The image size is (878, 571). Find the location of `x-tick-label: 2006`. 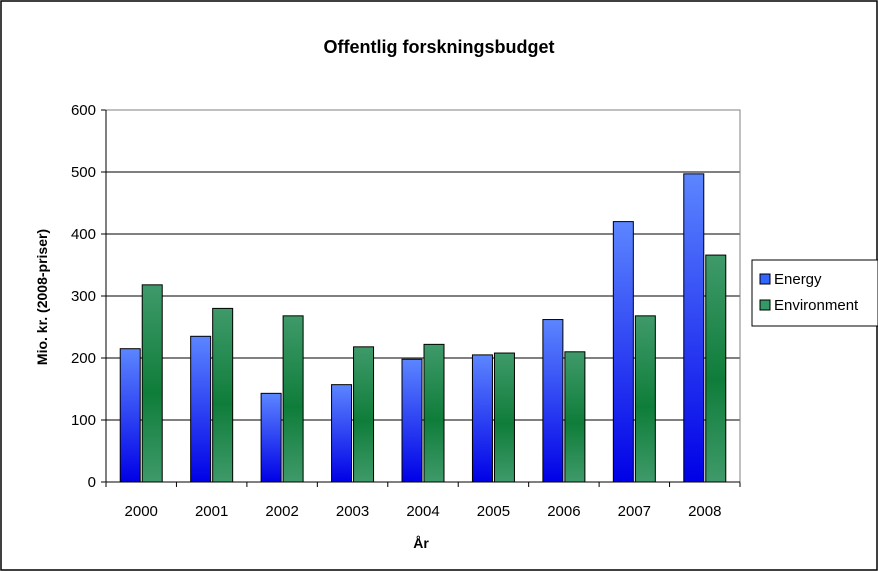

x-tick-label: 2006 is located at coordinates (563, 511).